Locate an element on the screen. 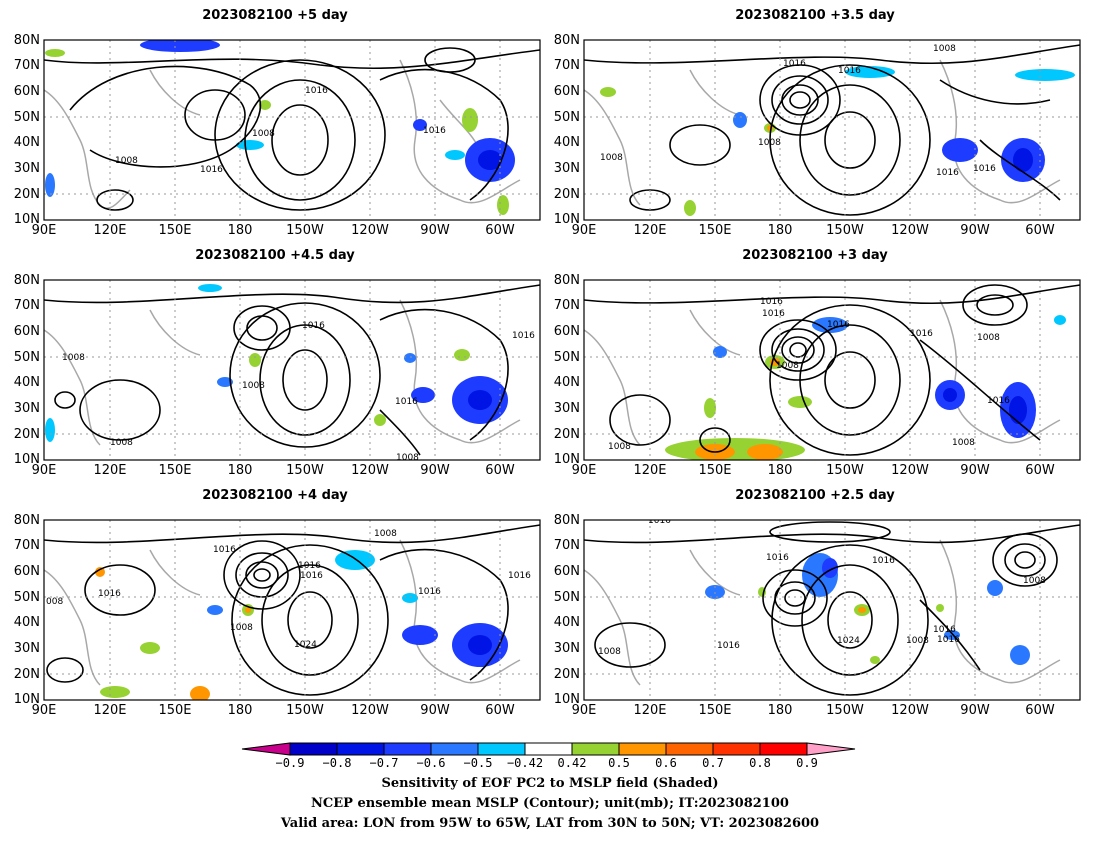 This screenshot has width=1100, height=850. x-tick: 90W is located at coordinates (975, 230).